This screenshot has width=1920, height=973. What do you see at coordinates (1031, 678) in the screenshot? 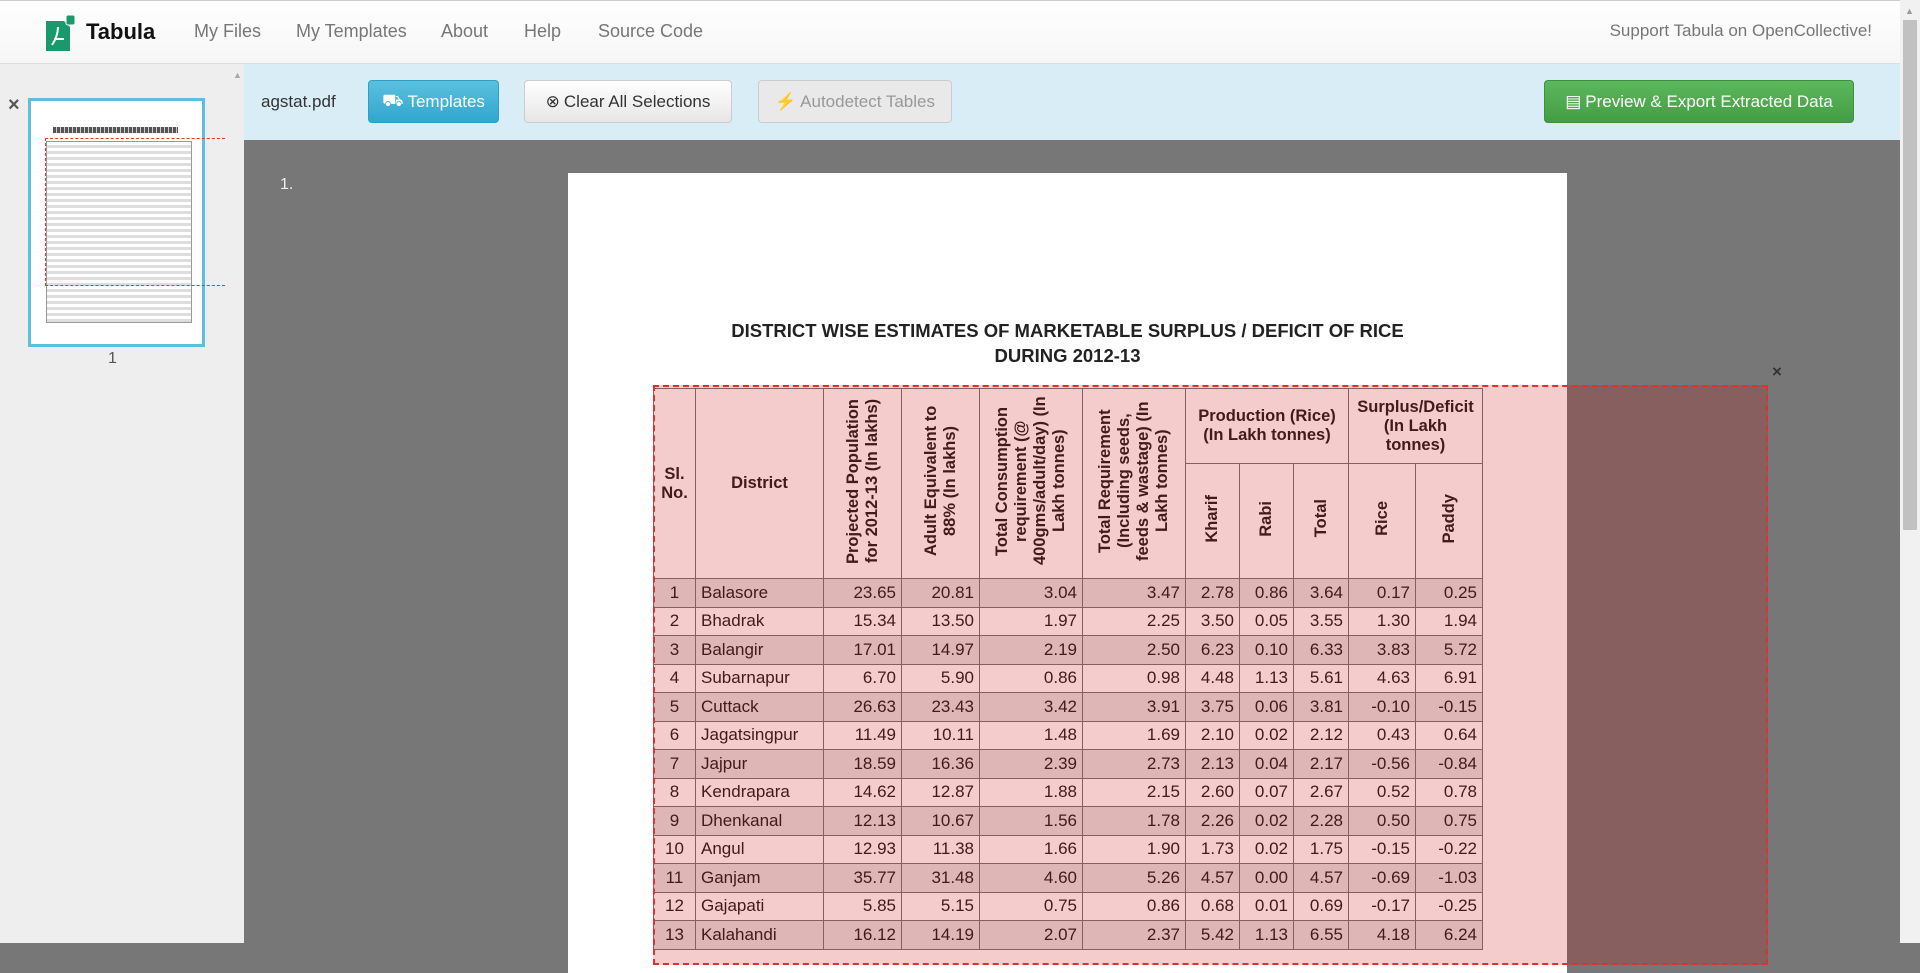
I see `table-cell: 0.86` at bounding box center [1031, 678].